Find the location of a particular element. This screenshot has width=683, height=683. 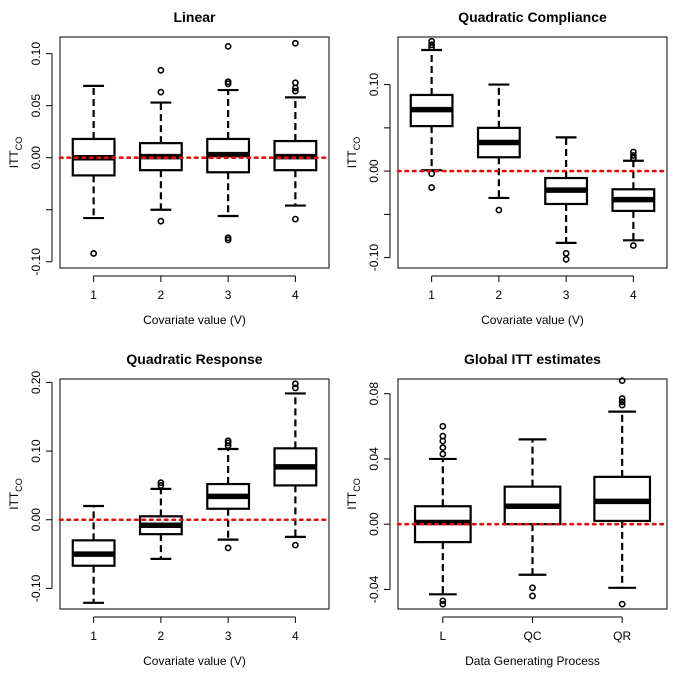

x-tick-label: QR is located at coordinates (622, 636).